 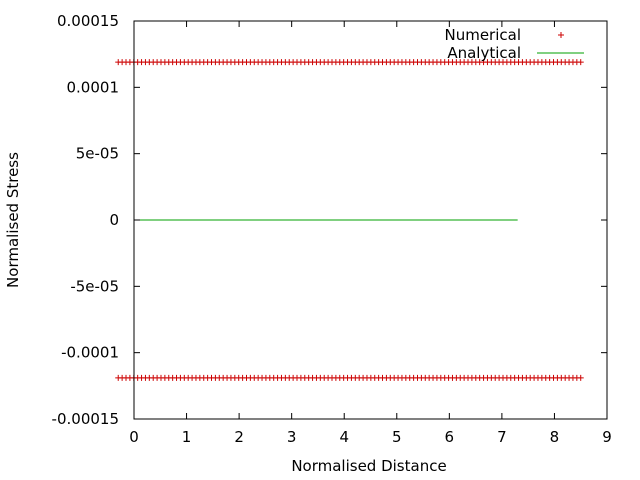 I want to click on x-tick-label: 6, so click(x=450, y=437).